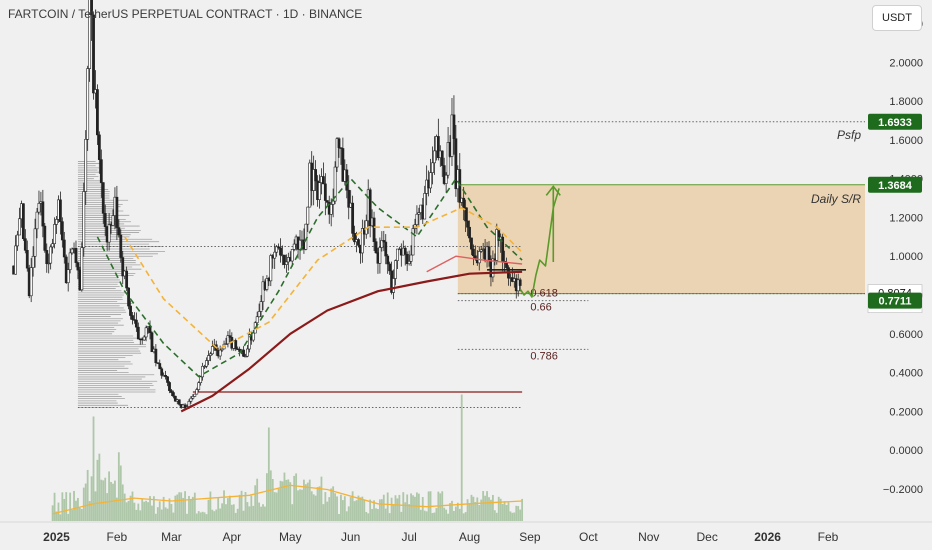  I want to click on price-label-box, so click(895, 300).